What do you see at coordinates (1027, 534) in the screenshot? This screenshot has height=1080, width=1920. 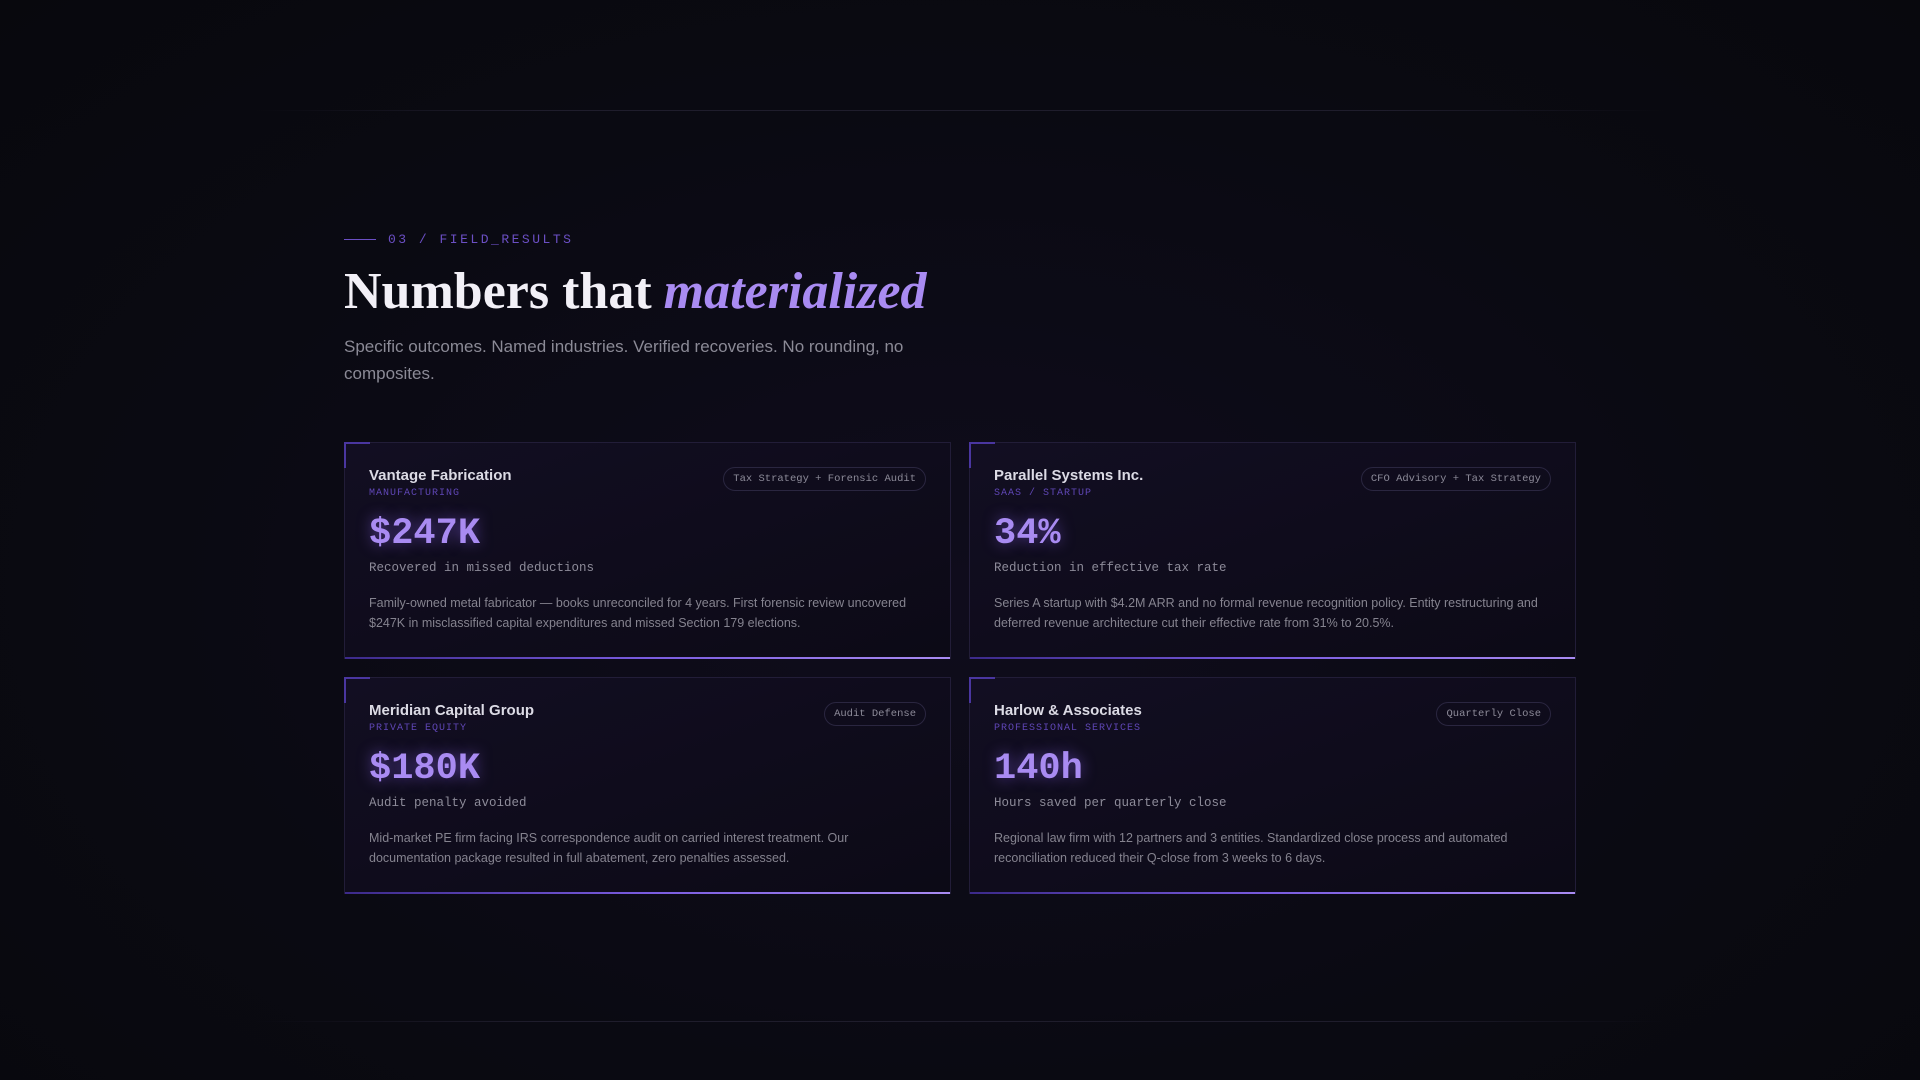 I see `metric: 34%` at bounding box center [1027, 534].